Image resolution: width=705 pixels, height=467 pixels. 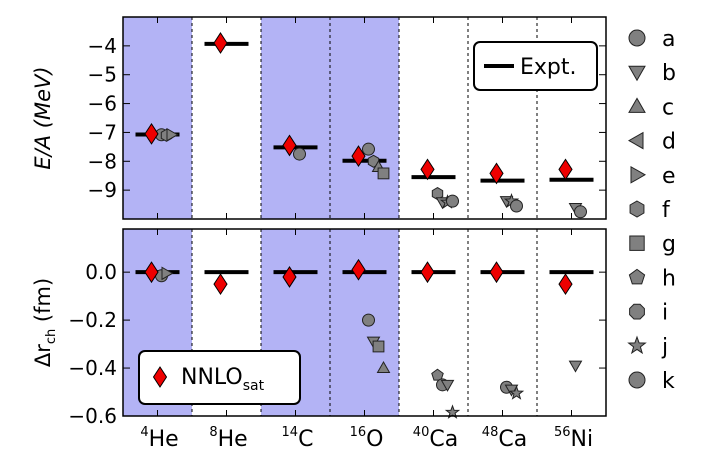 I want to click on top-legend-box, so click(x=535, y=66).